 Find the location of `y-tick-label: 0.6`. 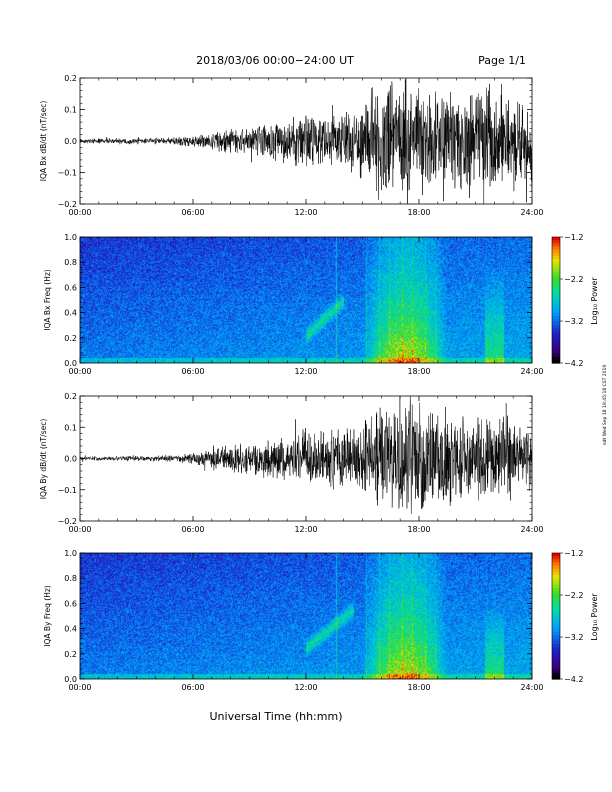

y-tick-label: 0.6 is located at coordinates (70, 603).